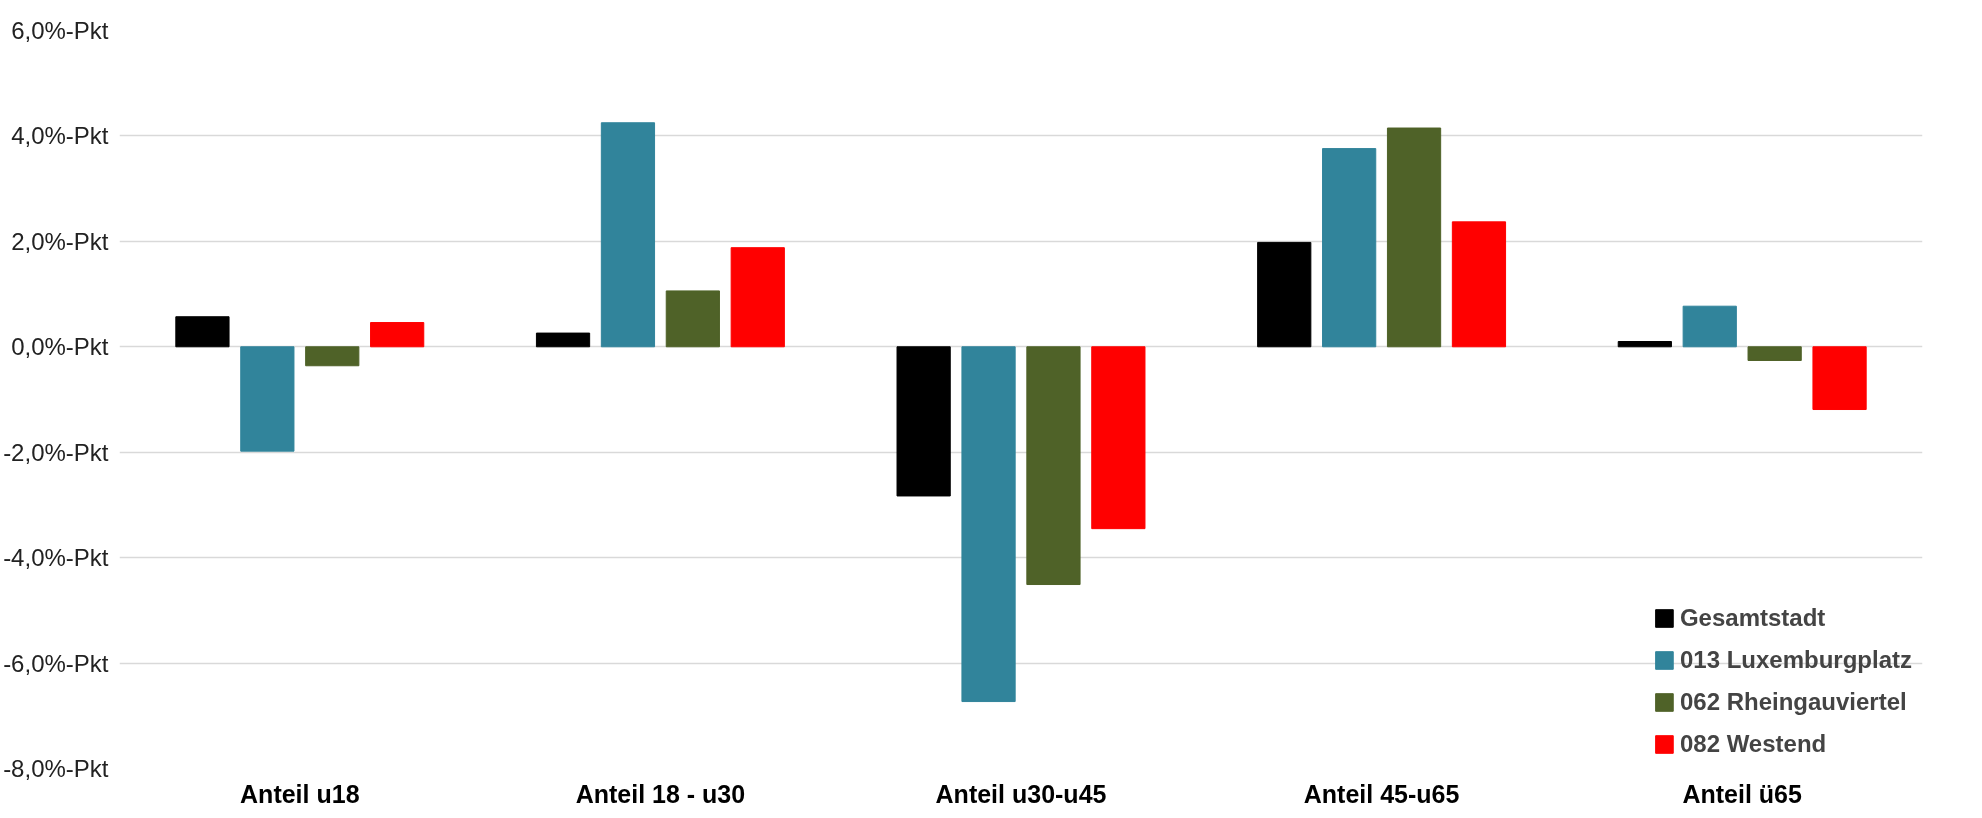 The width and height of the screenshot is (1982, 818). Describe the element at coordinates (1381, 793) in the screenshot. I see `x-tick-label: Anteil 45-u65` at that location.